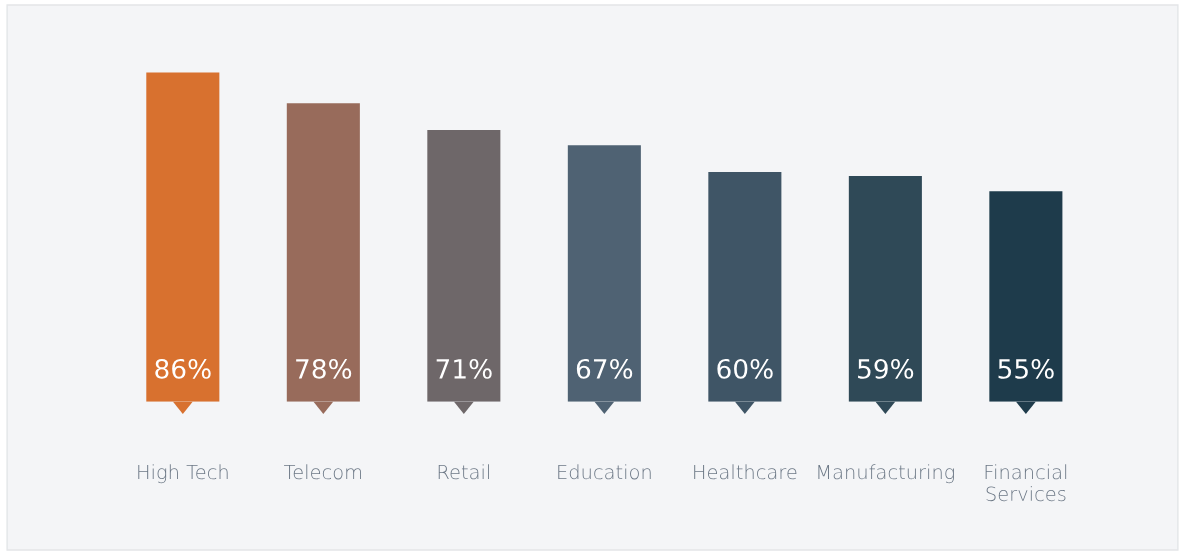  Describe the element at coordinates (886, 368) in the screenshot. I see `data-label: 59%` at that location.